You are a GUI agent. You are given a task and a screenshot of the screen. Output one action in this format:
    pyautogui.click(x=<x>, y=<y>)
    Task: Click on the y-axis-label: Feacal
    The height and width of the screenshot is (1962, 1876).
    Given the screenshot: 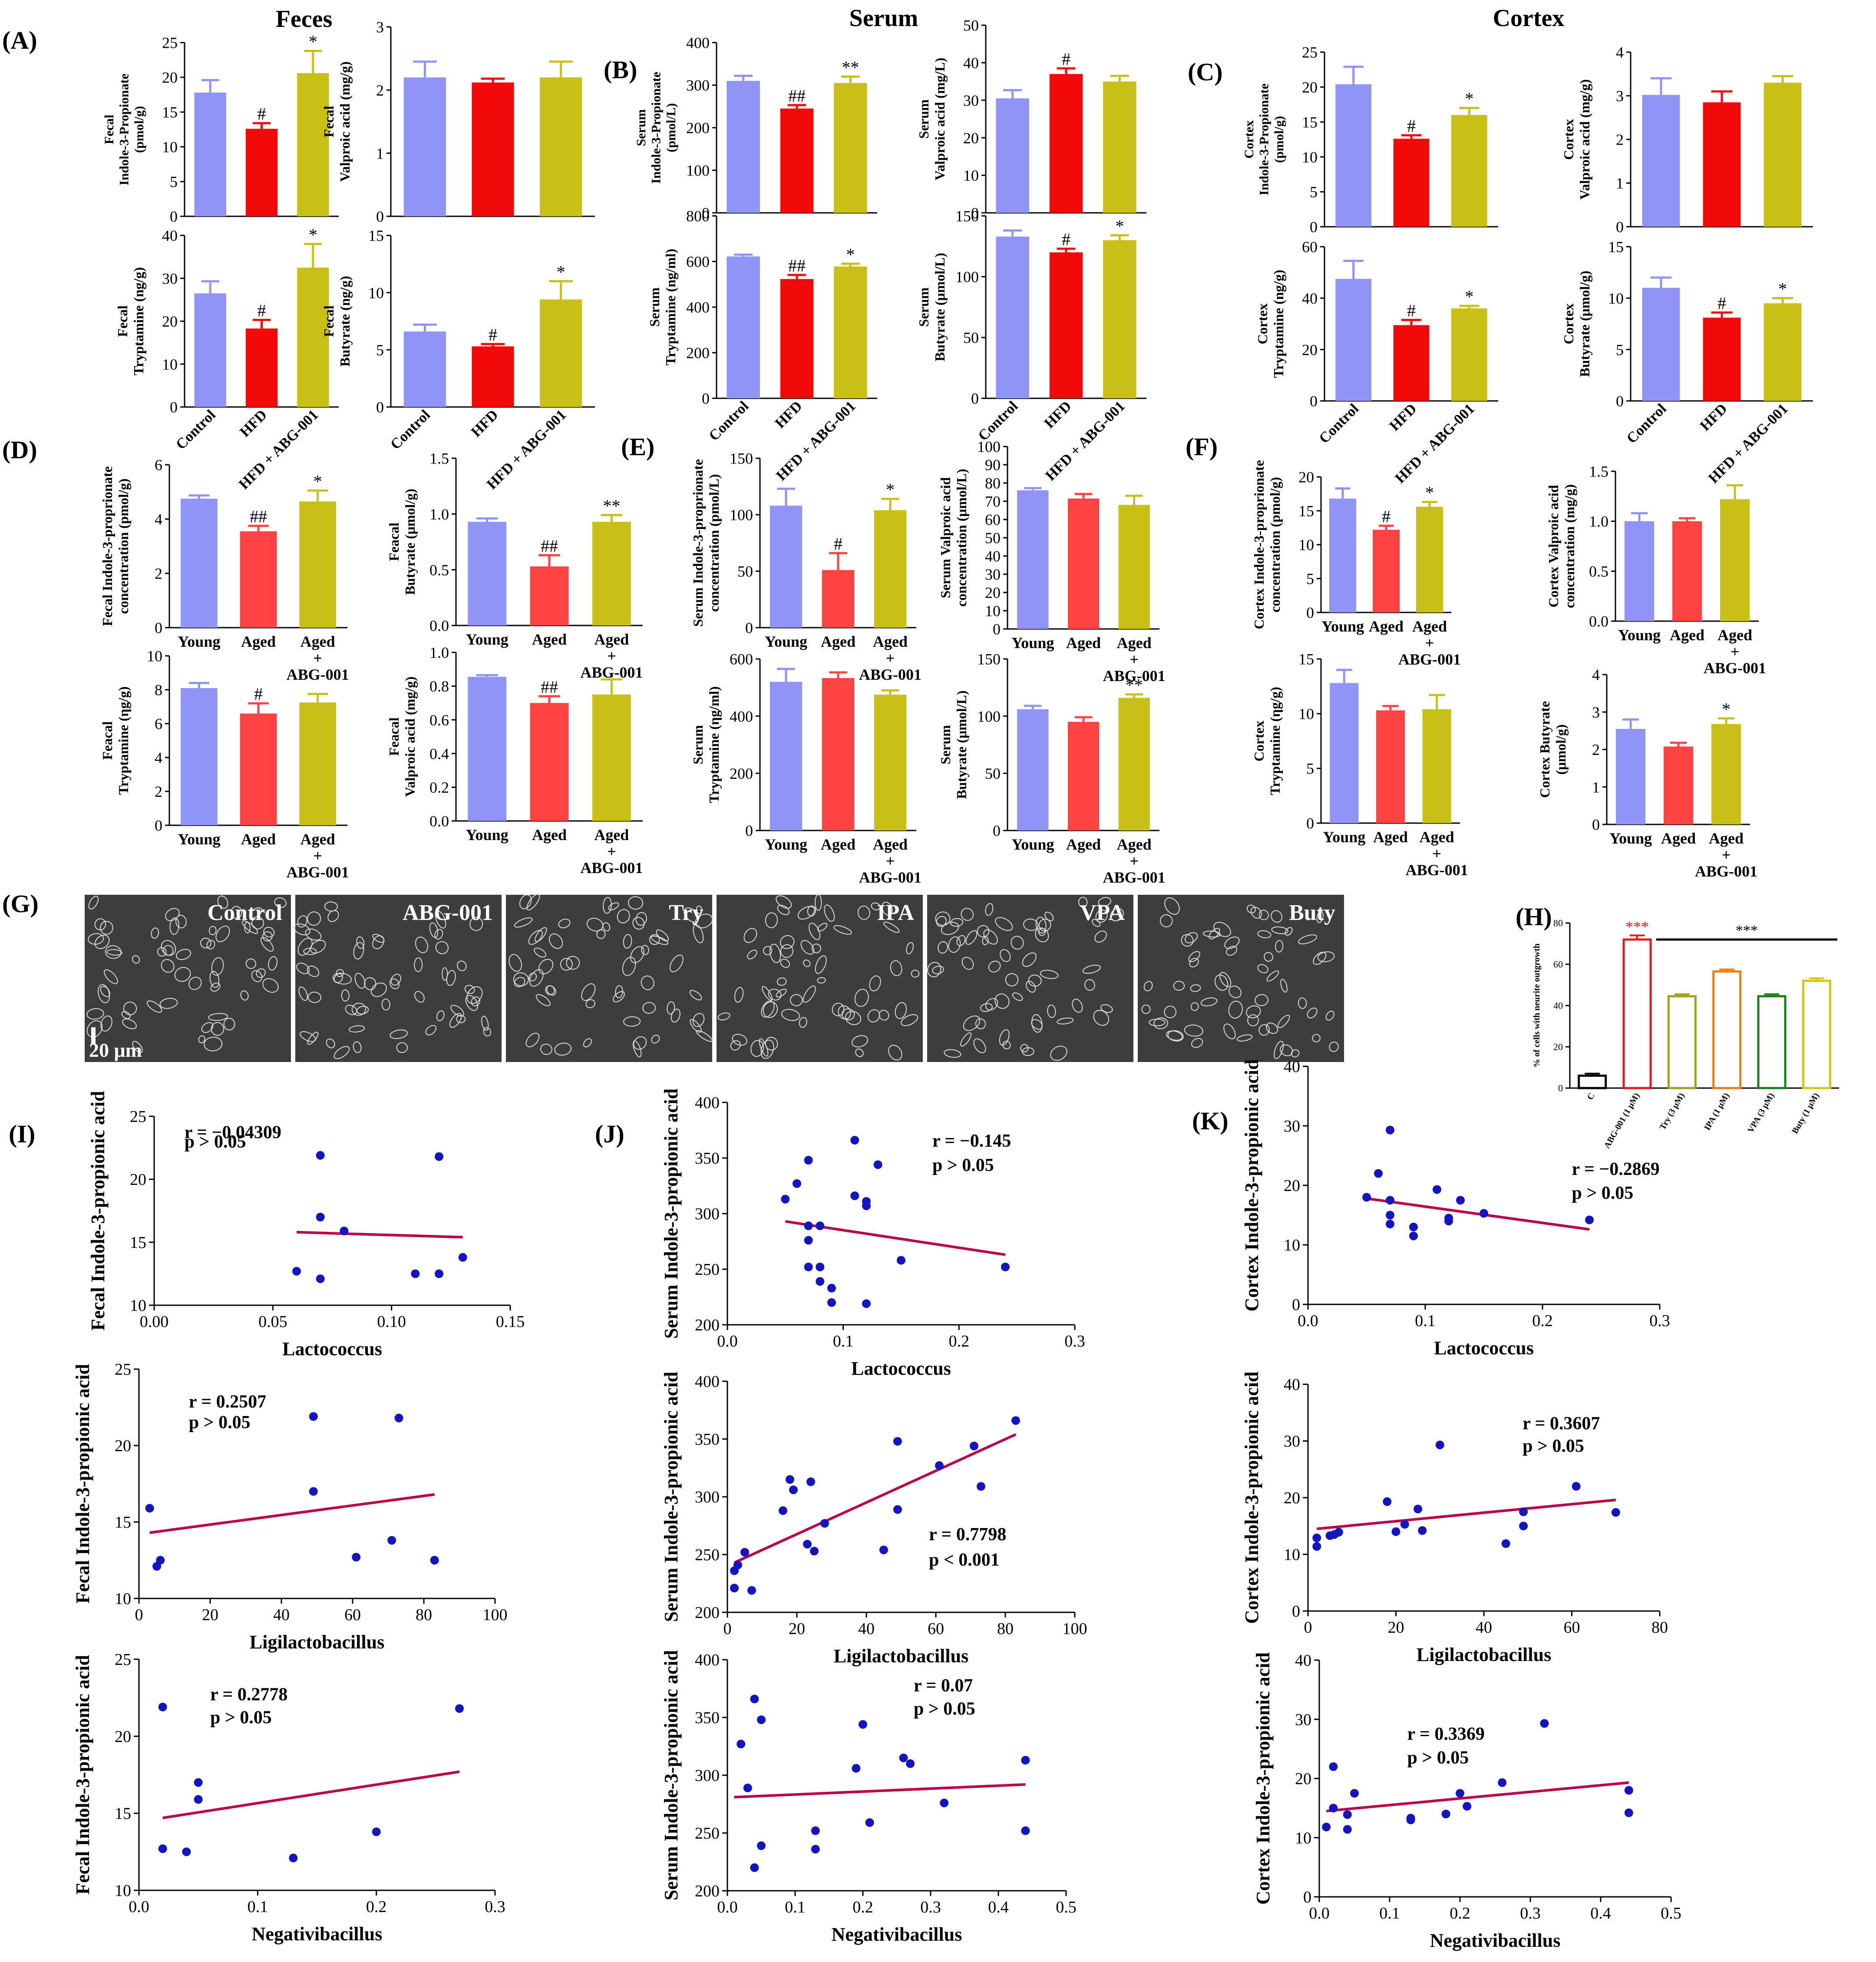 What is the action you would take?
    pyautogui.click(x=394, y=737)
    